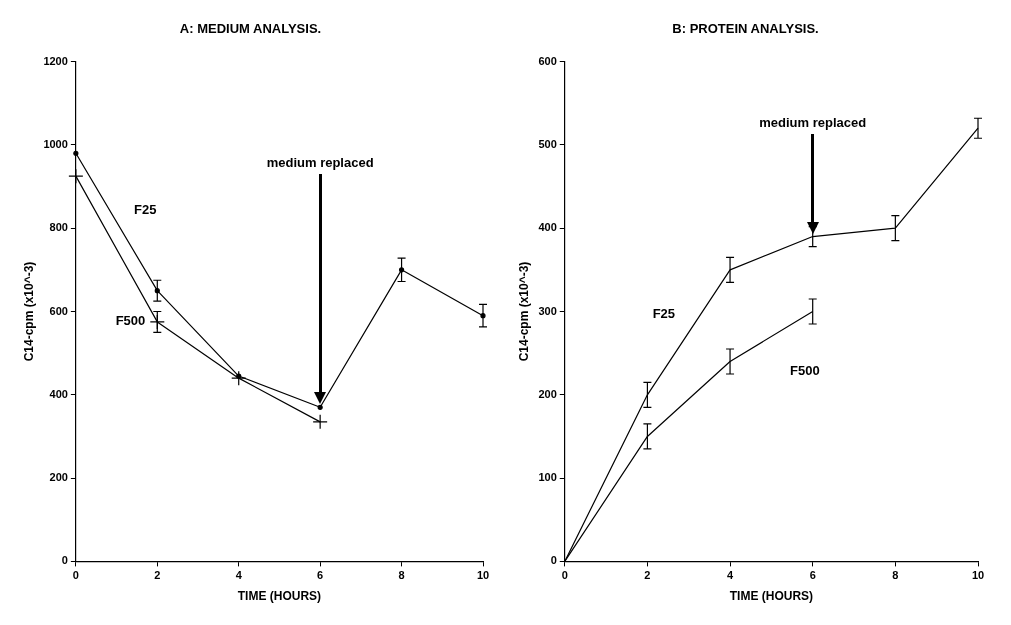  I want to click on series-label: F500, so click(130, 321).